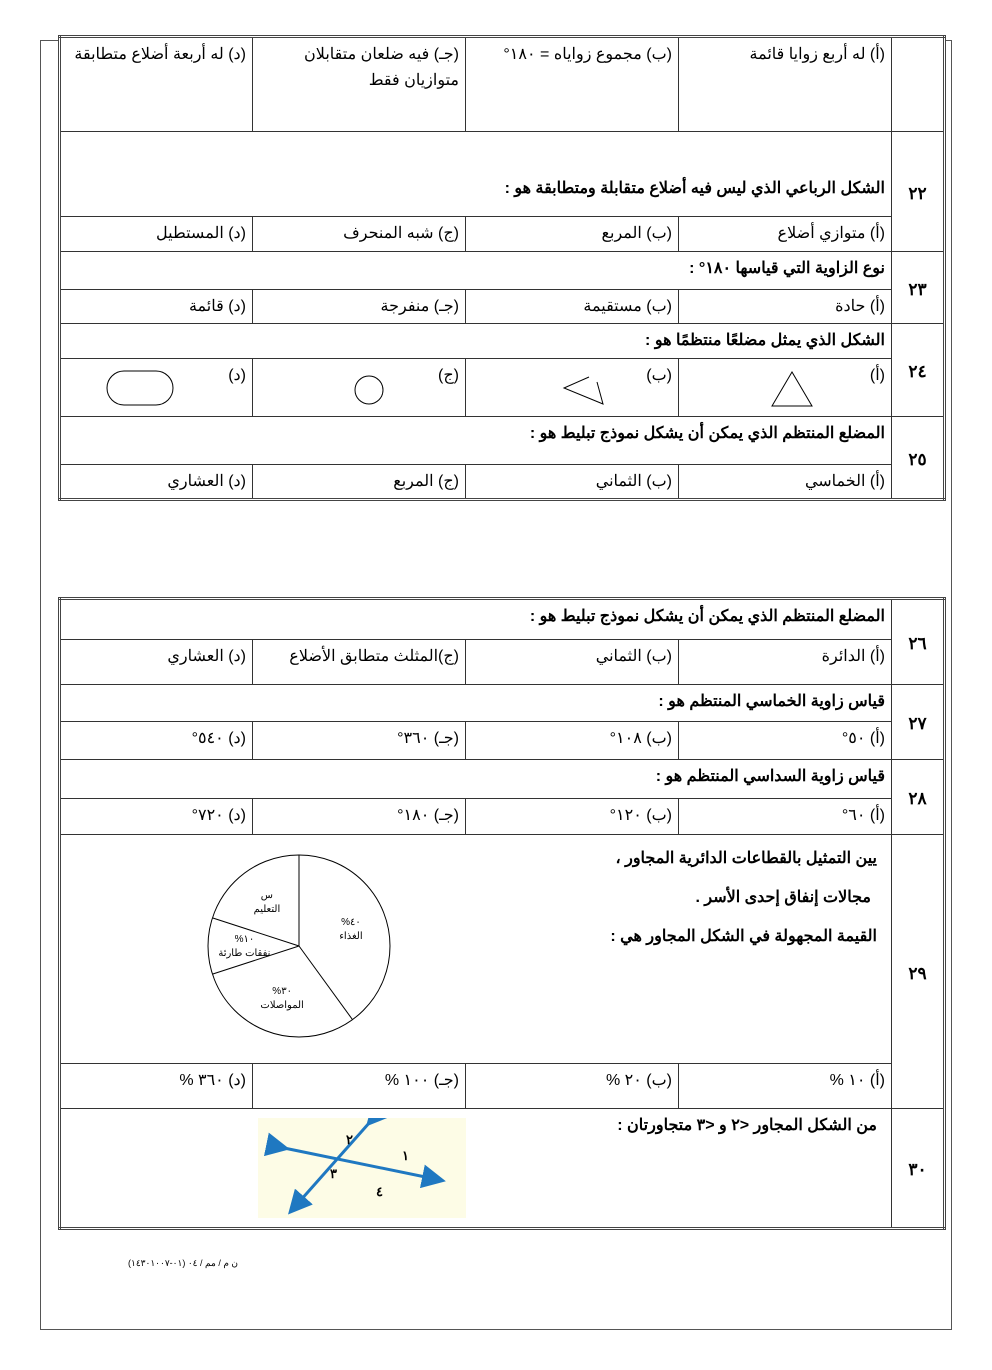 This screenshot has width=992, height=1370. What do you see at coordinates (785, 234) in the screenshot?
I see `option-a: (أ) متوازي أضلاع` at bounding box center [785, 234].